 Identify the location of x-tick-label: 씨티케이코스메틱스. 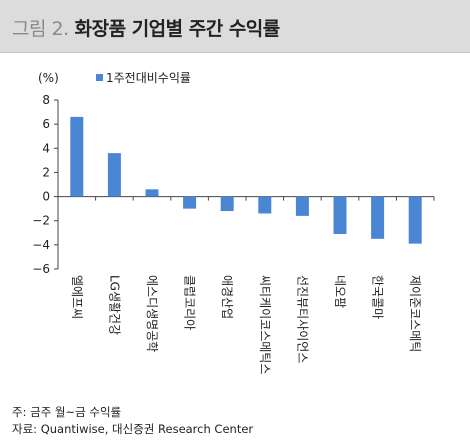
(265, 324).